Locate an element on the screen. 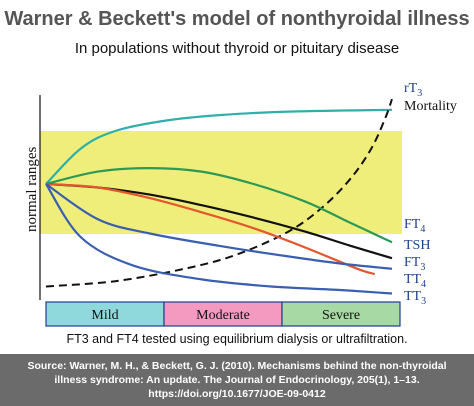  severity-band-severe is located at coordinates (341, 314).